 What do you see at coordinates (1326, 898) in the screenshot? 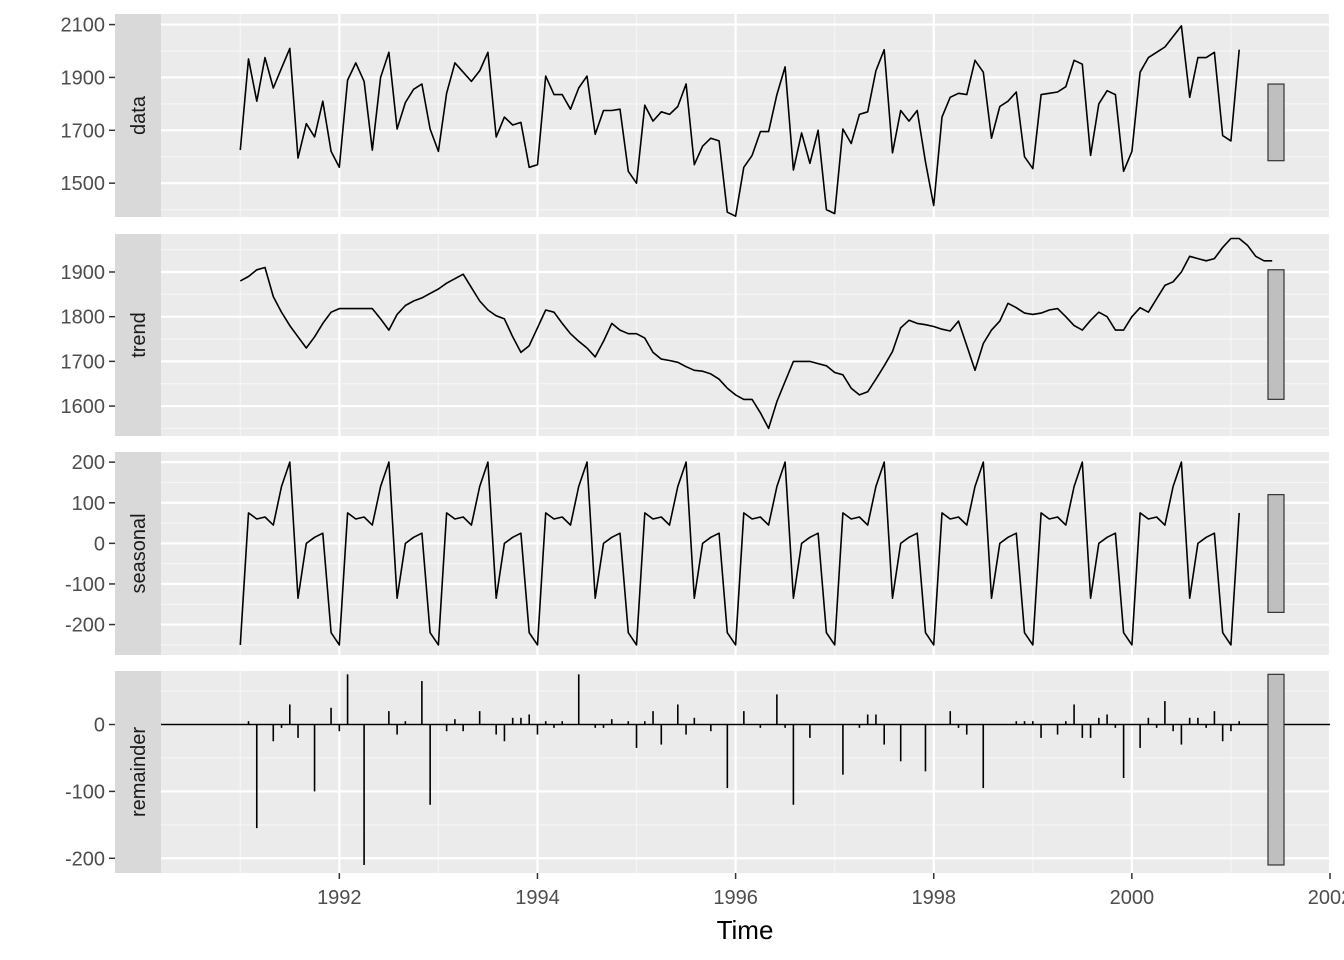
I see `x-tick-label: 2002` at bounding box center [1326, 898].